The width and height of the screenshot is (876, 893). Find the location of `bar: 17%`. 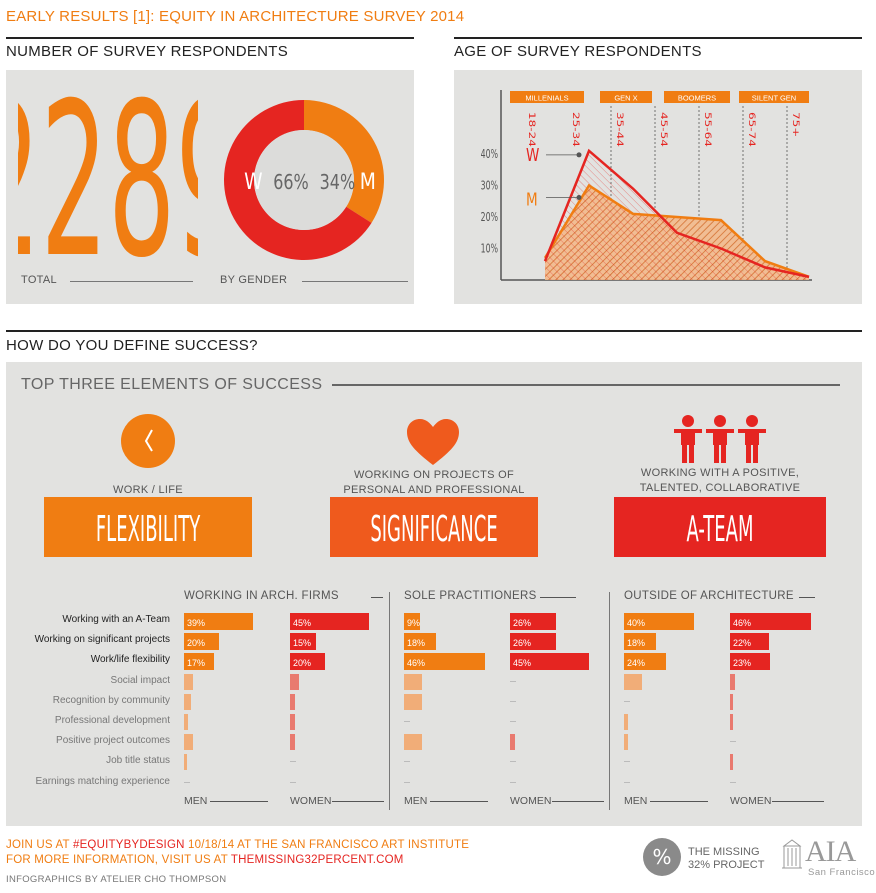

bar: 17% is located at coordinates (199, 662).